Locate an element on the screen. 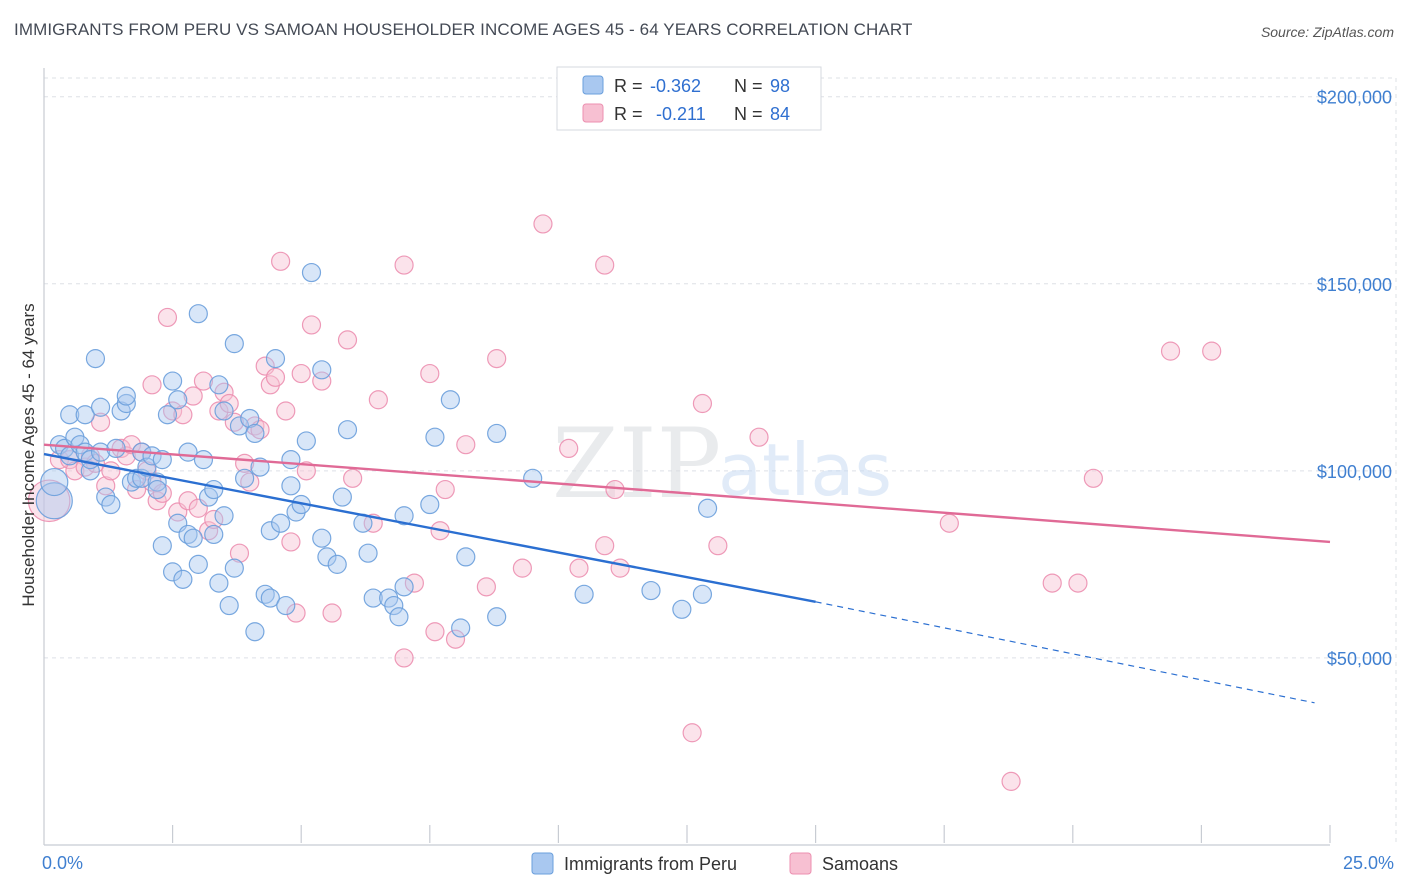  watermark: ZIP atlas is located at coordinates (722, 464).